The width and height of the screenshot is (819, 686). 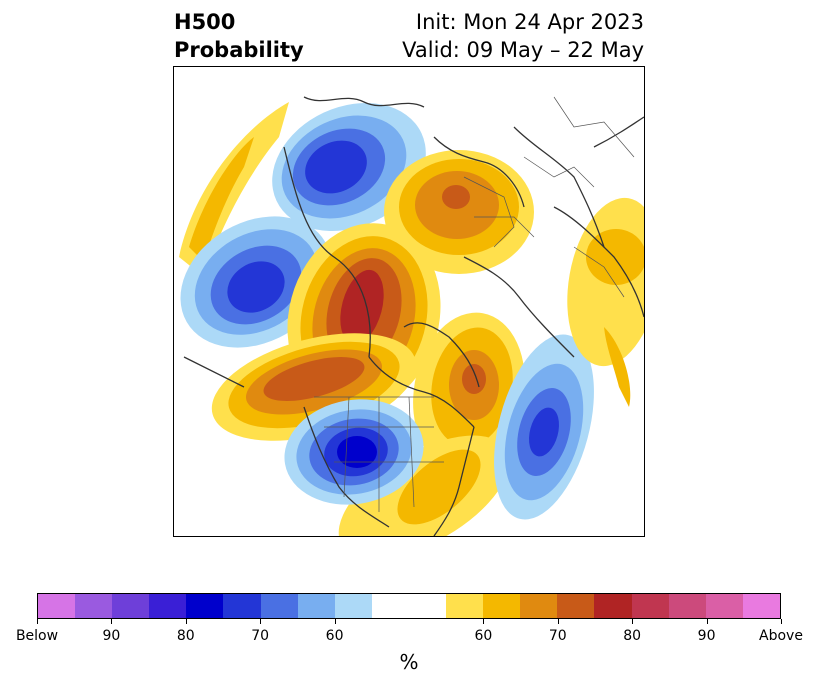 What do you see at coordinates (781, 636) in the screenshot?
I see `colorbar-tick-label: Above` at bounding box center [781, 636].